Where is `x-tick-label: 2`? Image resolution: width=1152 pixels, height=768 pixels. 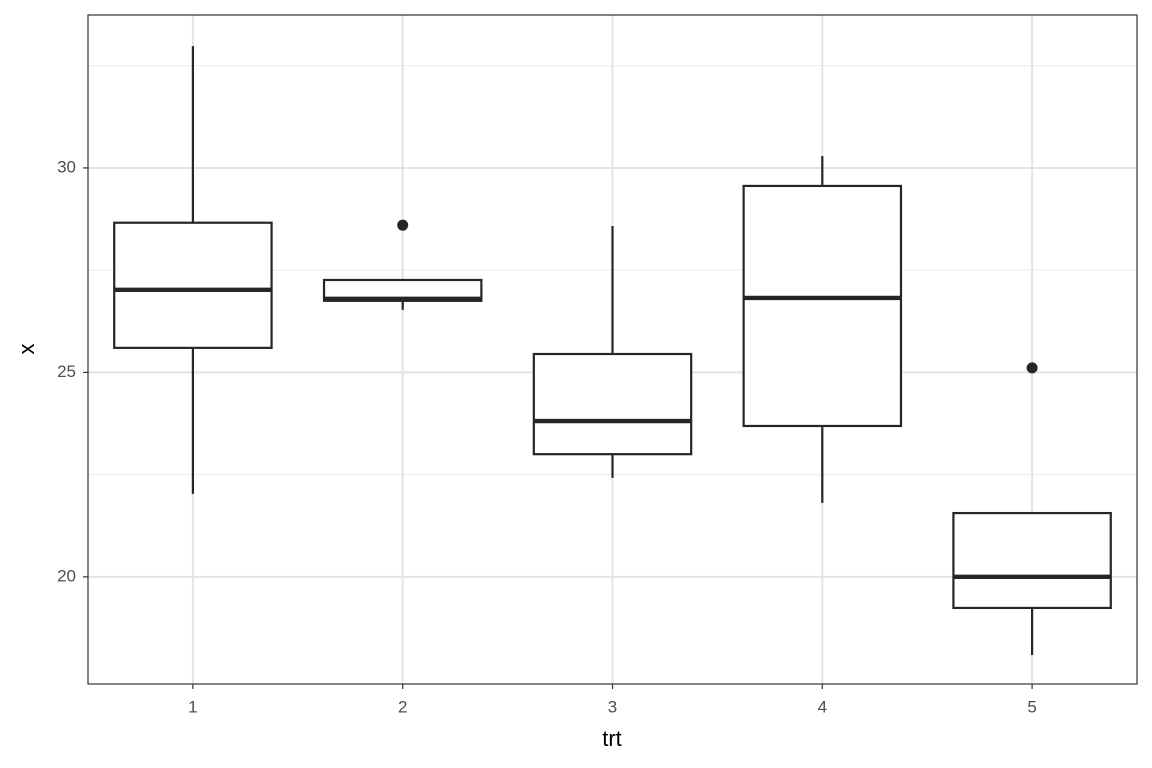
x-tick-label: 2 is located at coordinates (402, 706).